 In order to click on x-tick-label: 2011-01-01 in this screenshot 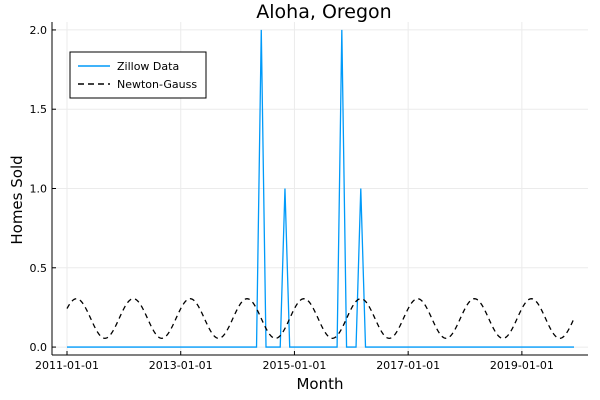, I will do `click(67, 365)`.